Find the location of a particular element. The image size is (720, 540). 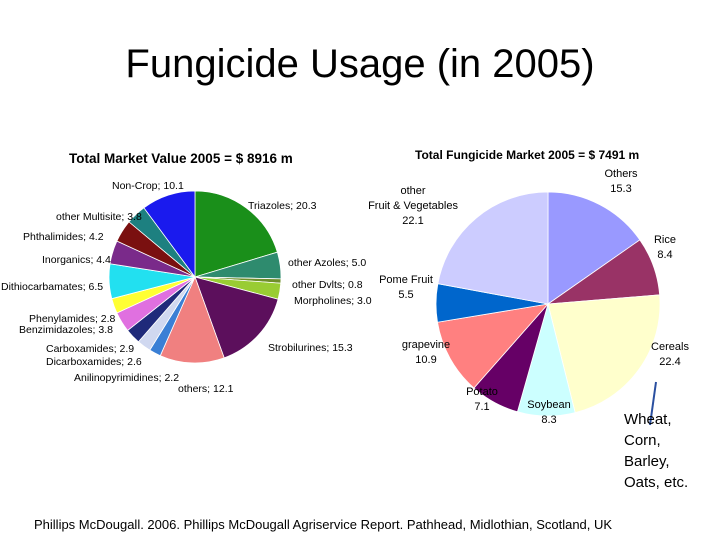

annotation-line: Barley, is located at coordinates (647, 461).